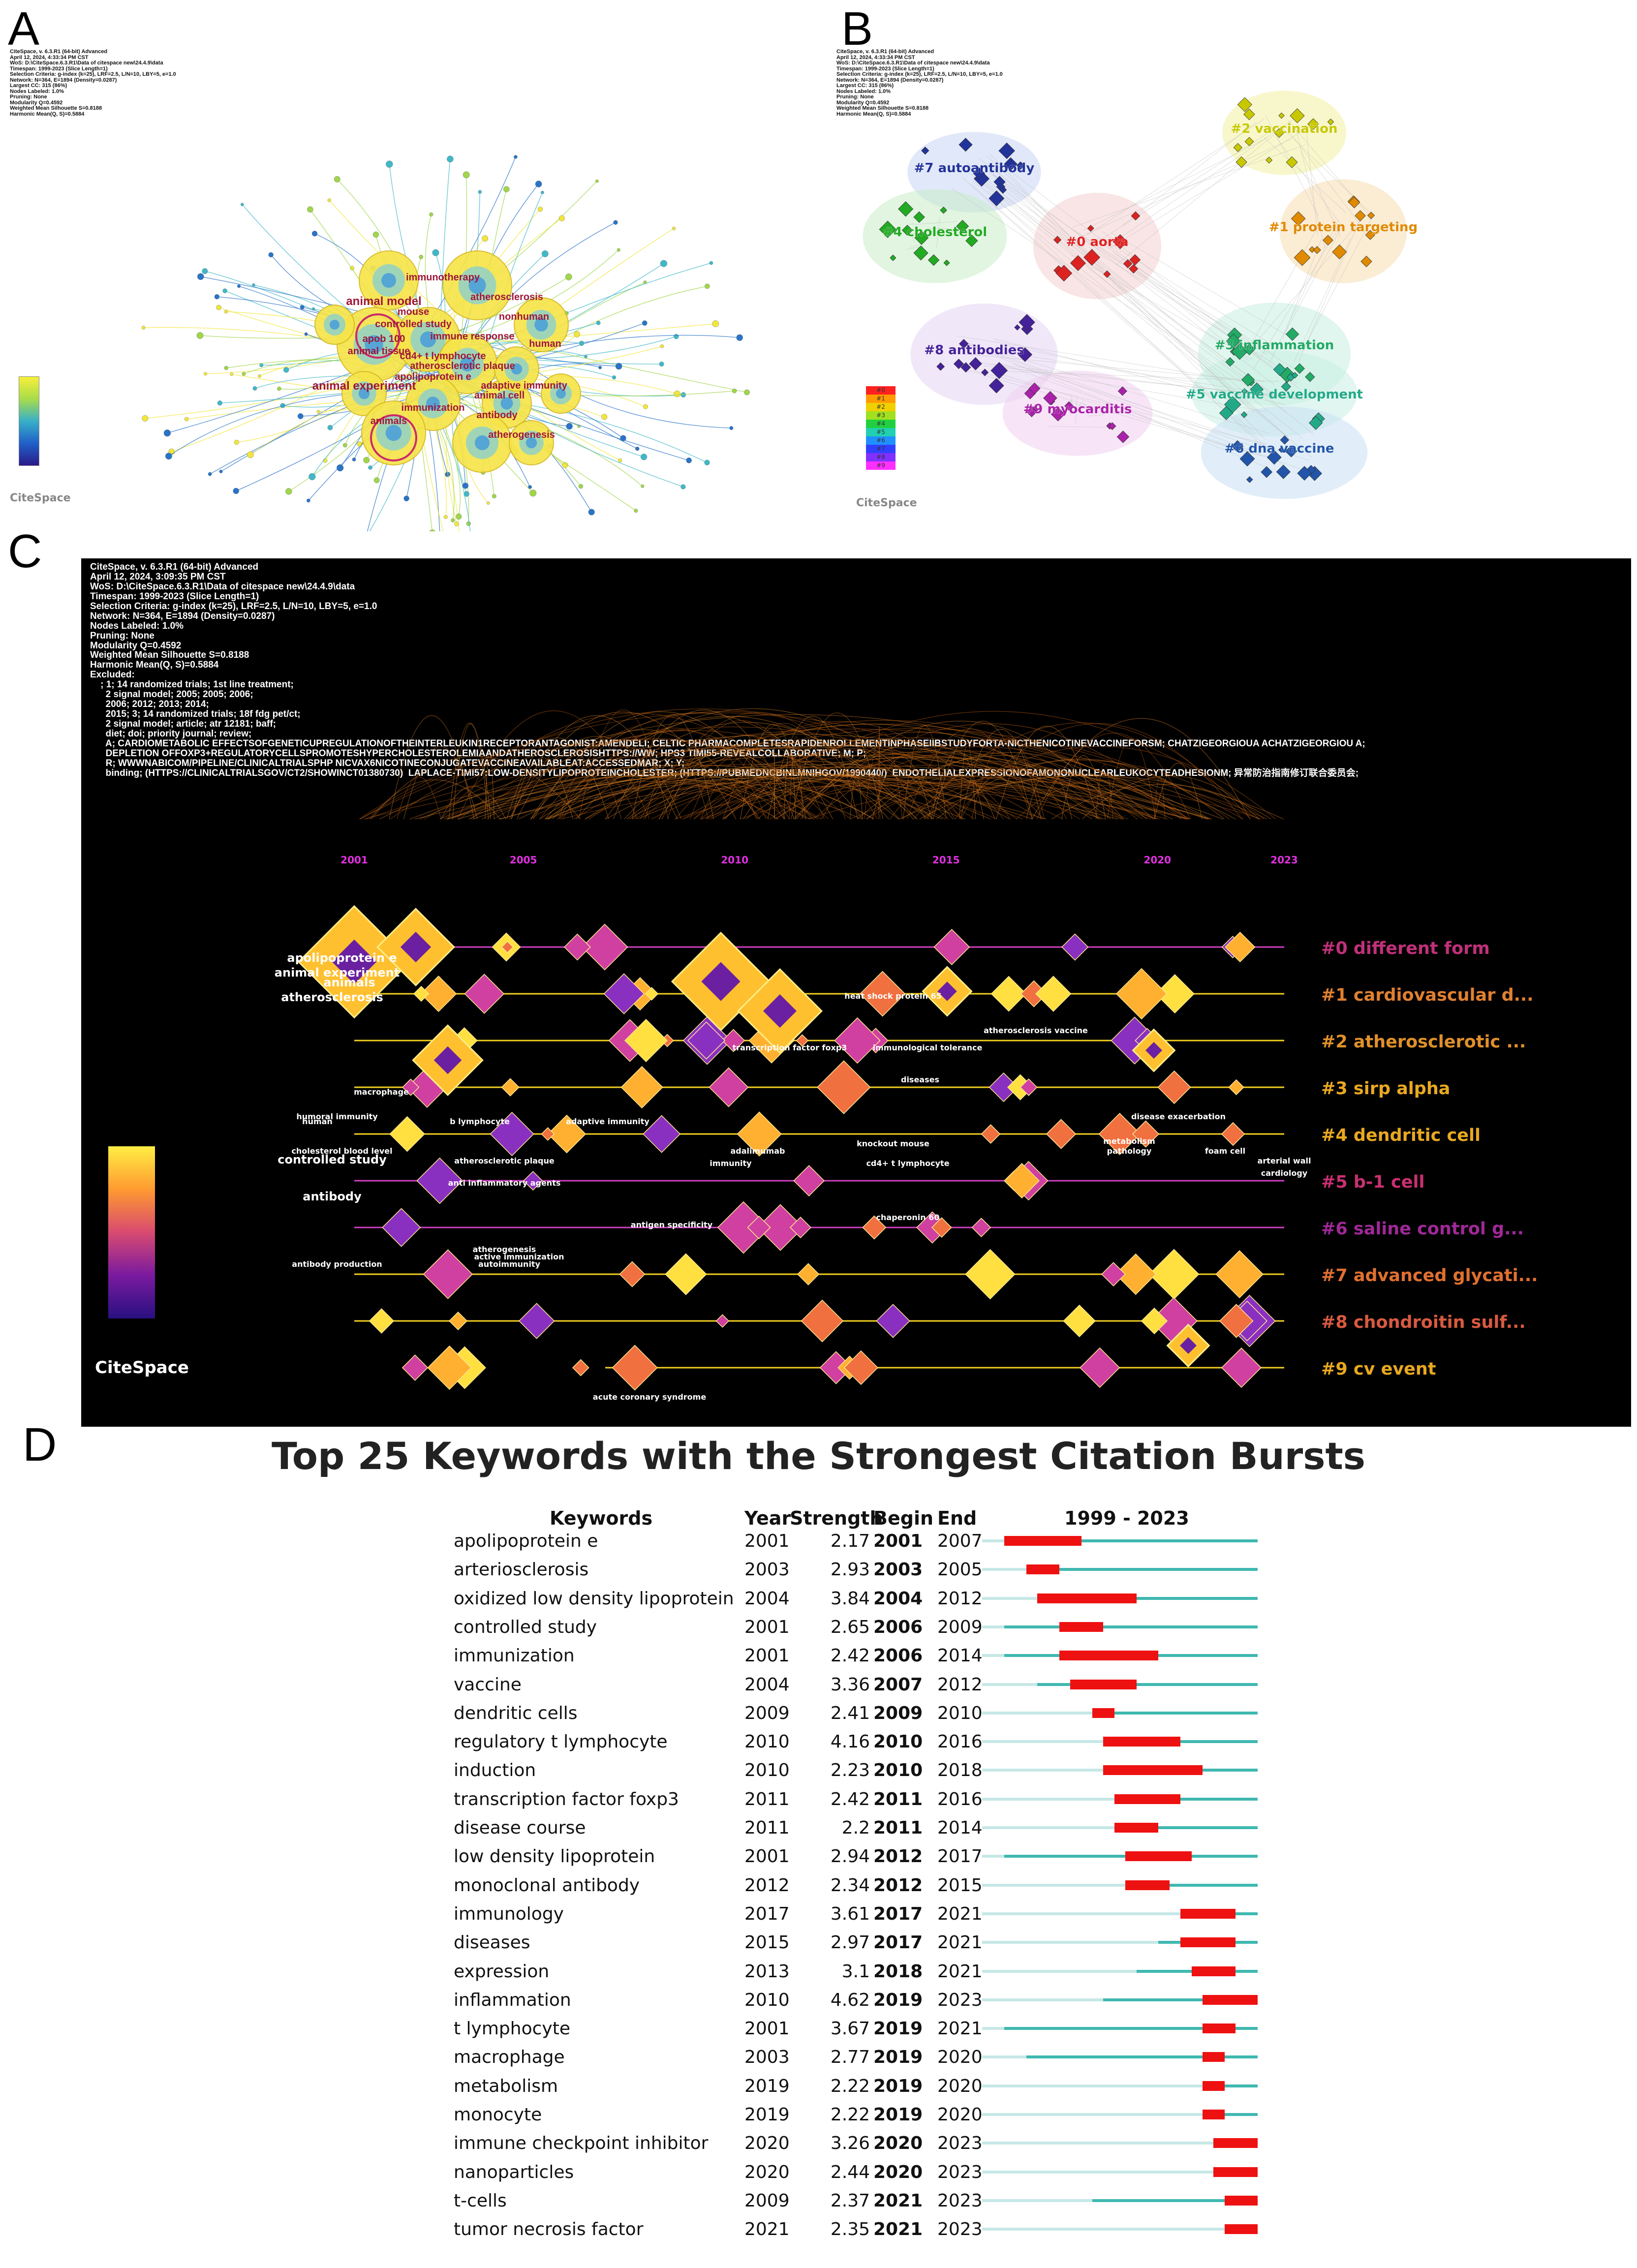  What do you see at coordinates (1284, 1161) in the screenshot?
I see `node-label: arterial wall` at bounding box center [1284, 1161].